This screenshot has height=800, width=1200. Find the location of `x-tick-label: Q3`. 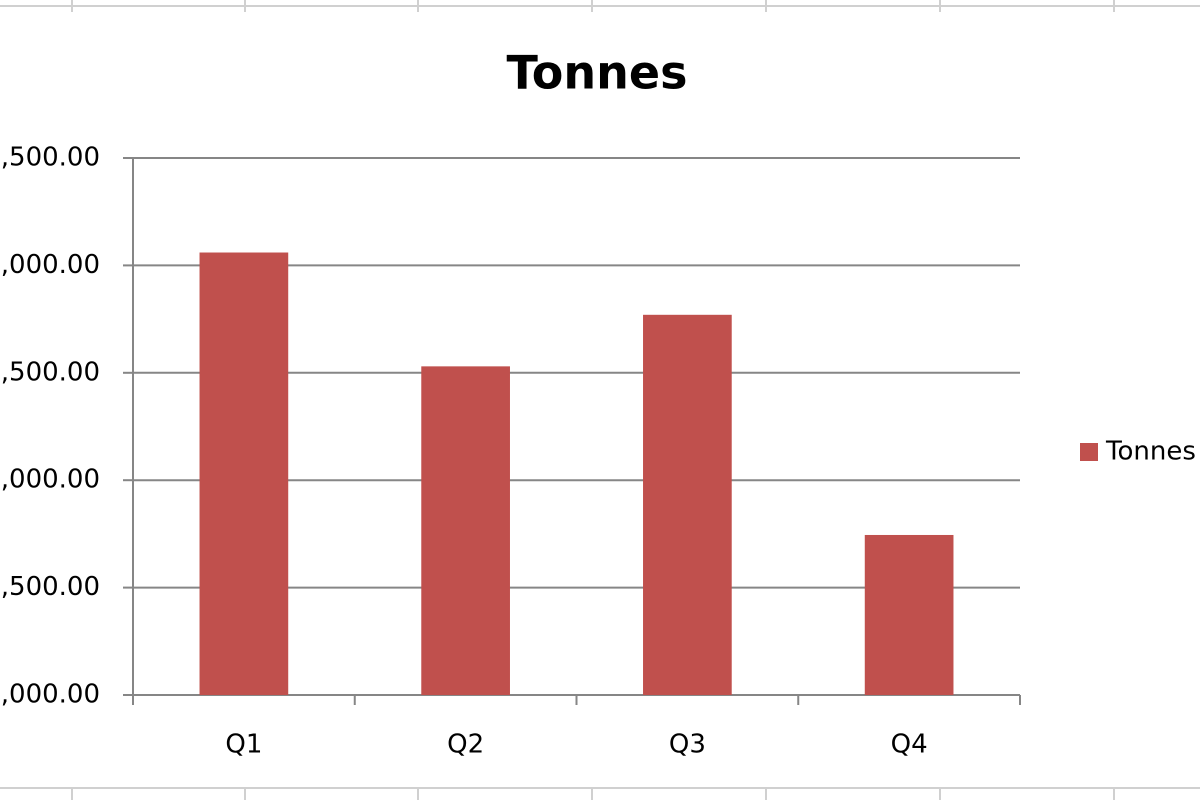

x-tick-label: Q3 is located at coordinates (687, 745).